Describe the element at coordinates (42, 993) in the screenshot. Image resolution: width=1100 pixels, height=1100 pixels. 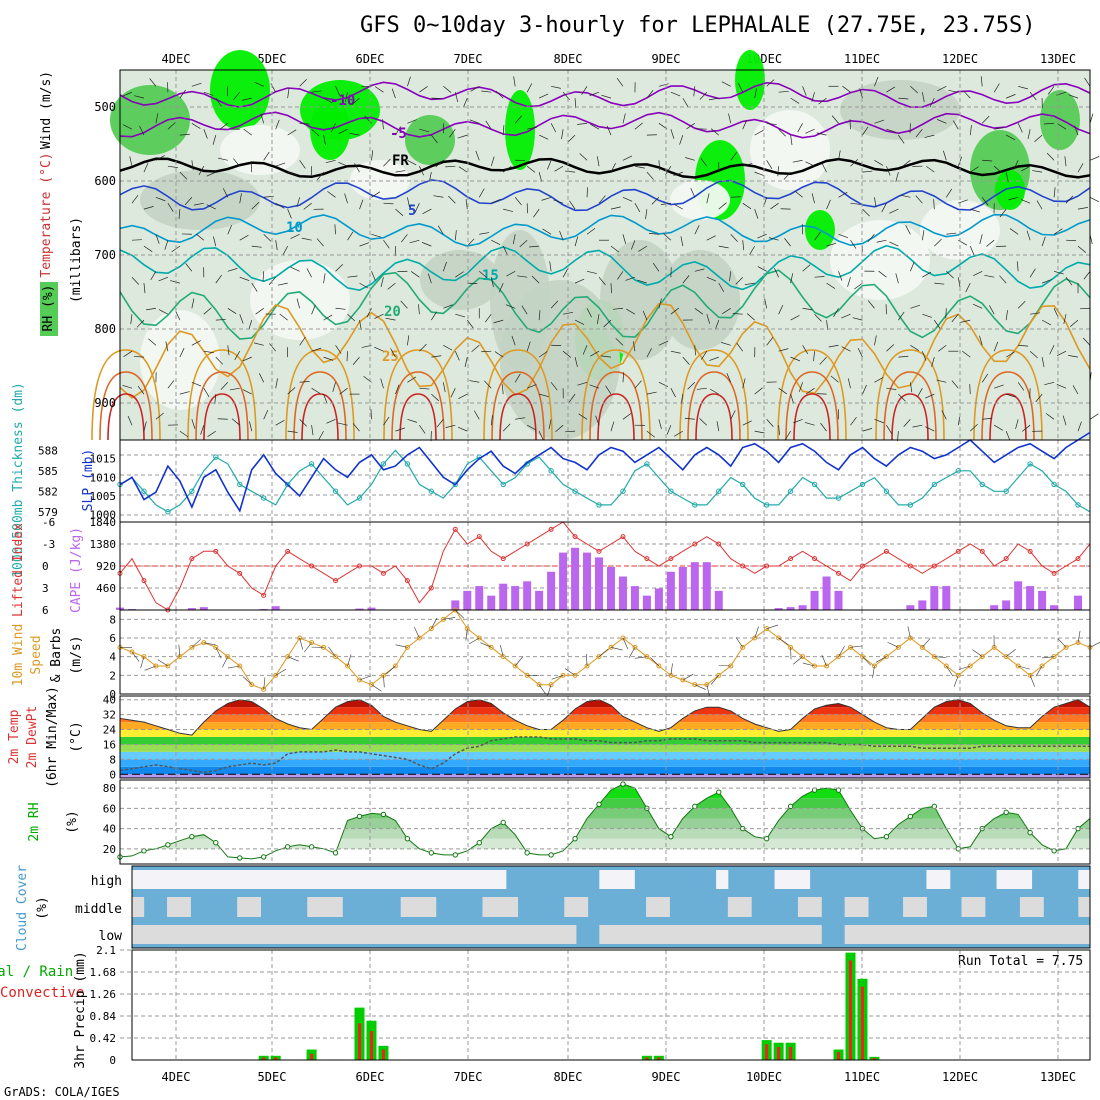
I see `precip-legend-convective: Convective` at that location.